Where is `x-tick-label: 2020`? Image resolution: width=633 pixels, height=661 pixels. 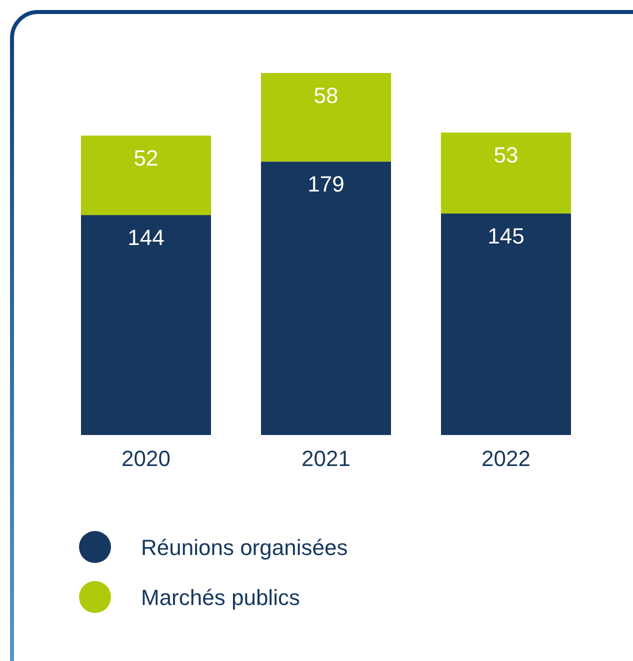 x-tick-label: 2020 is located at coordinates (146, 458).